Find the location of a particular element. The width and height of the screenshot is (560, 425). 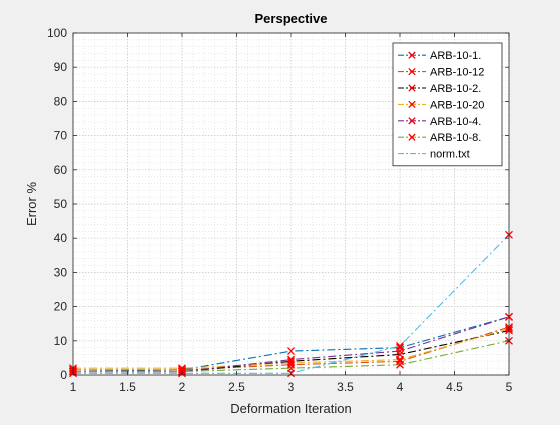

legend-entry: ARB-10-1. is located at coordinates (439, 56).